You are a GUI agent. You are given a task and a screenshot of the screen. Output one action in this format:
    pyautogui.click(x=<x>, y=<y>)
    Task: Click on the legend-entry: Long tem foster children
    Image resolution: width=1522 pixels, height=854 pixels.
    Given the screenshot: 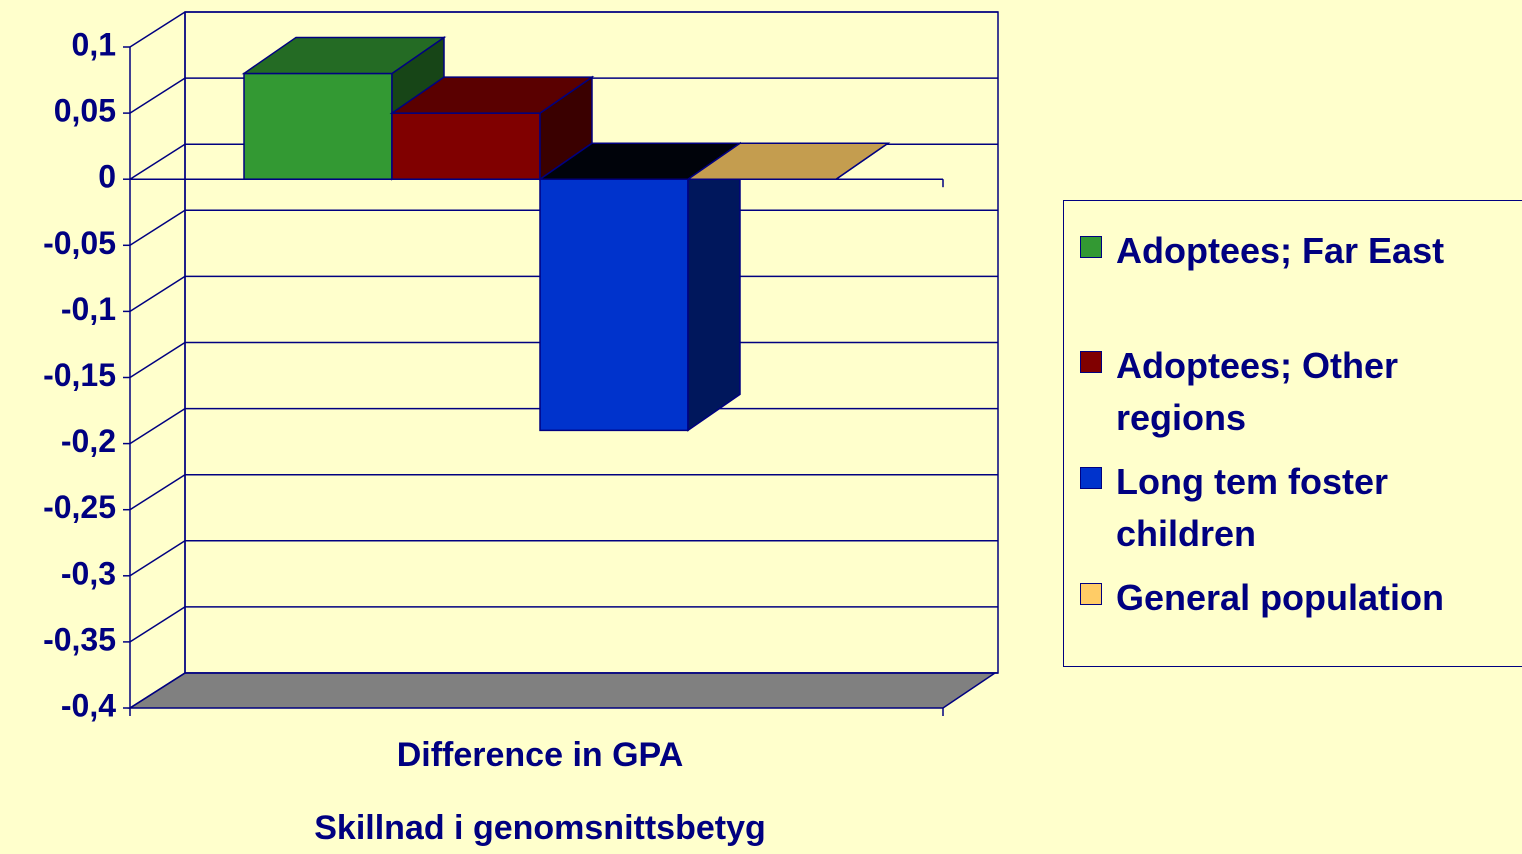 What is the action you would take?
    pyautogui.click(x=1288, y=508)
    